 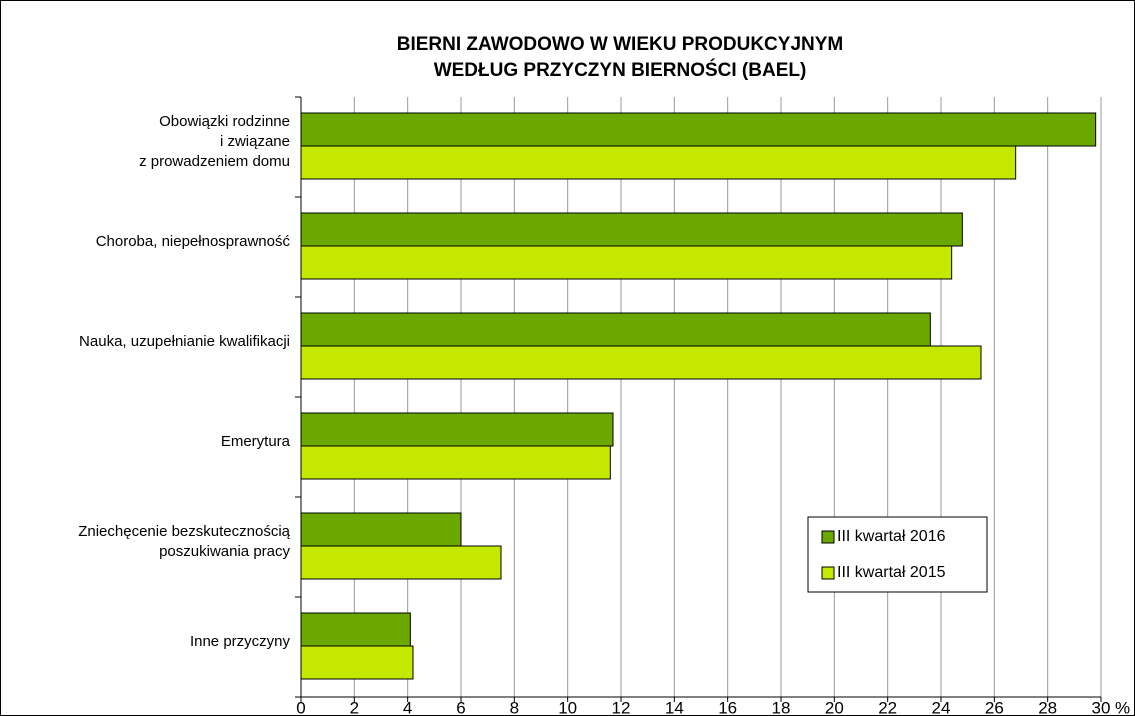 What do you see at coordinates (834, 707) in the screenshot?
I see `x-tick-label: 20` at bounding box center [834, 707].